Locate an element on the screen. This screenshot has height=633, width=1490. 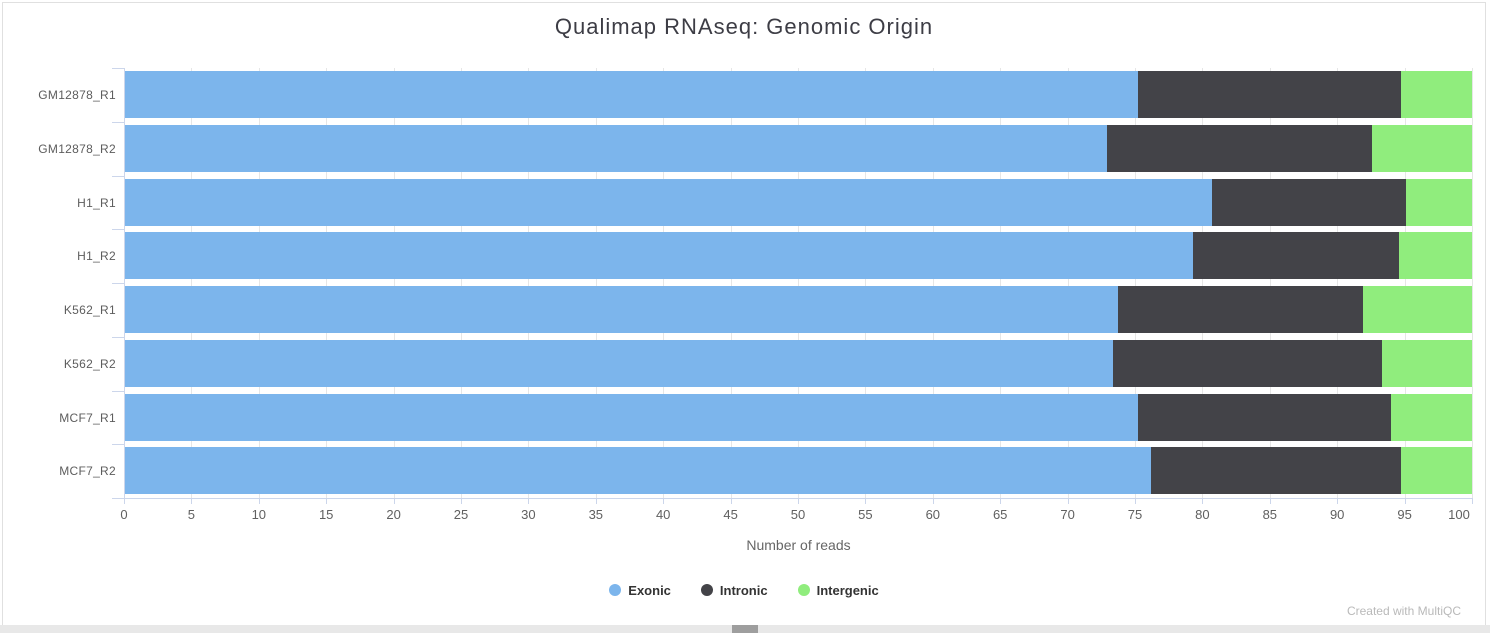
x-axis-tick-label-15: 15 is located at coordinates (326, 514).